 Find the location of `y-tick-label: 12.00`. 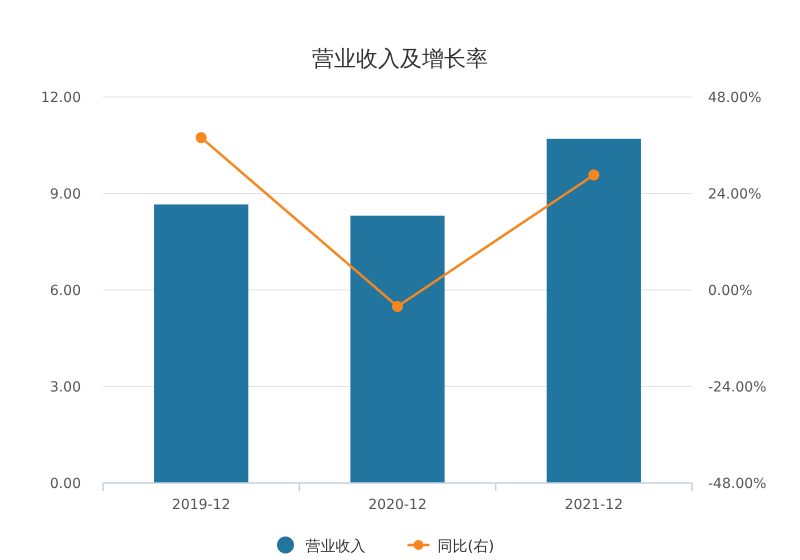

y-tick-label: 12.00 is located at coordinates (60, 98).